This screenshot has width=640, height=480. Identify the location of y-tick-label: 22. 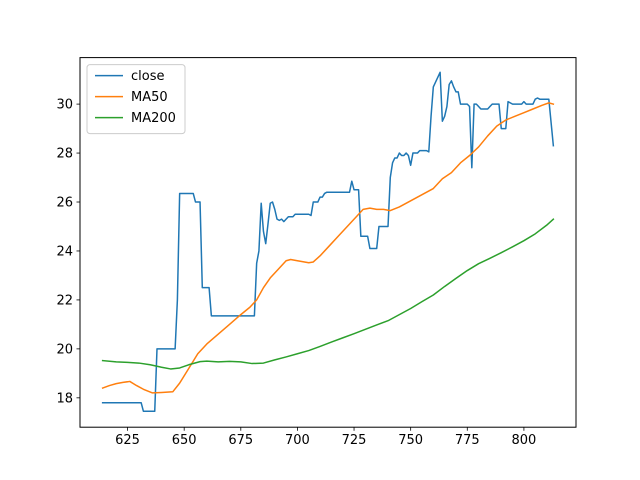
(64, 300).